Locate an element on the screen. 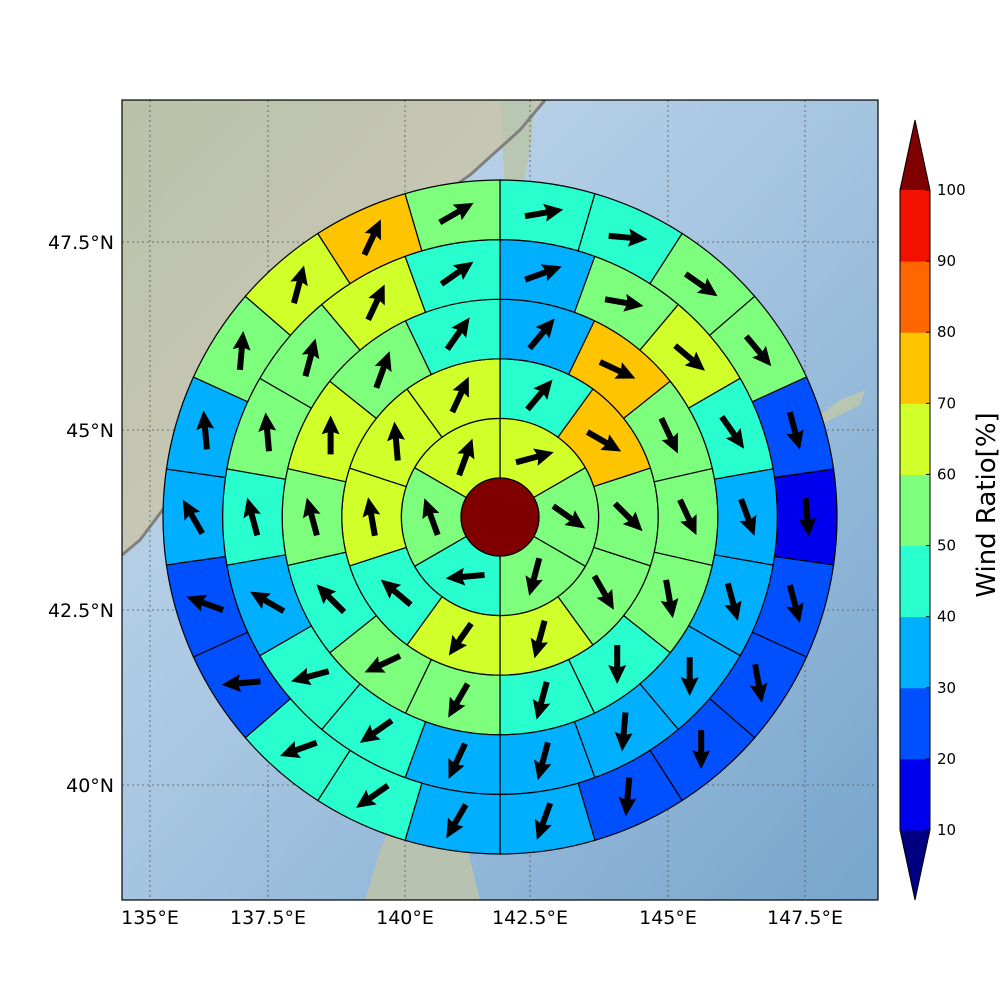 The image size is (1000, 1004). y-tick-label: 42.5°N is located at coordinates (81, 611).